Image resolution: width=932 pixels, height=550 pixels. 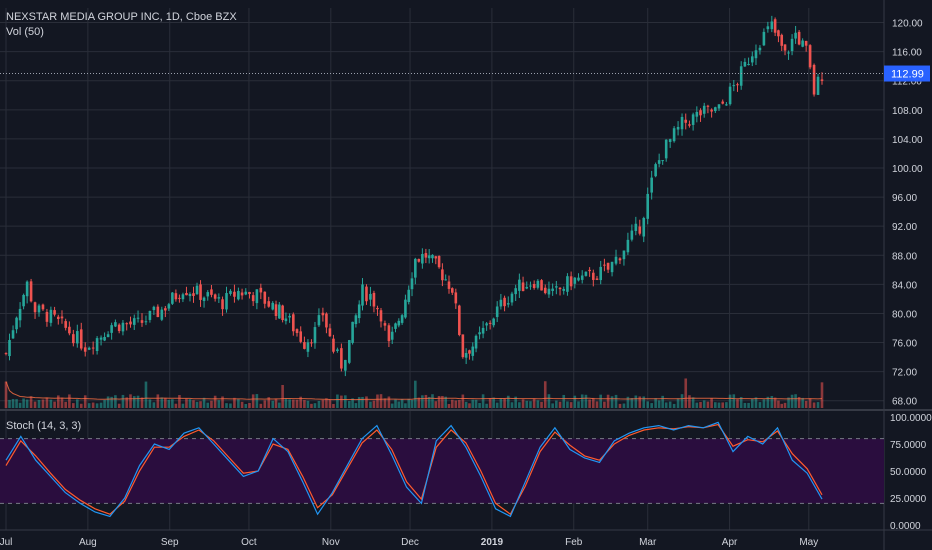 I want to click on x-tick-label: Apr, so click(x=730, y=542).